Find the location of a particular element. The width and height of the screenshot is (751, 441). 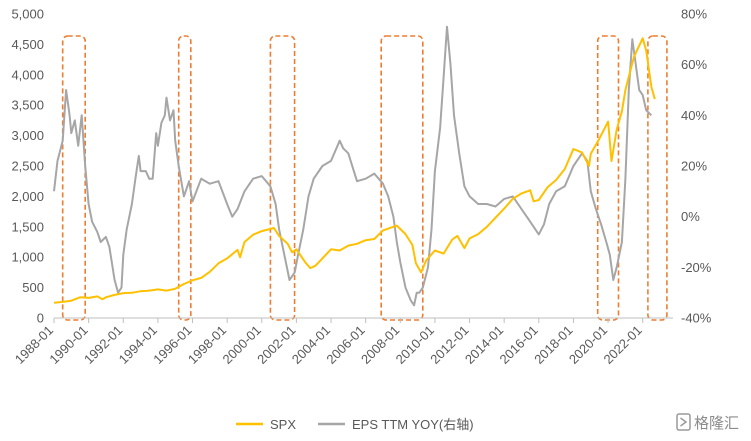

y-right-tick-label: 80% is located at coordinates (694, 14).